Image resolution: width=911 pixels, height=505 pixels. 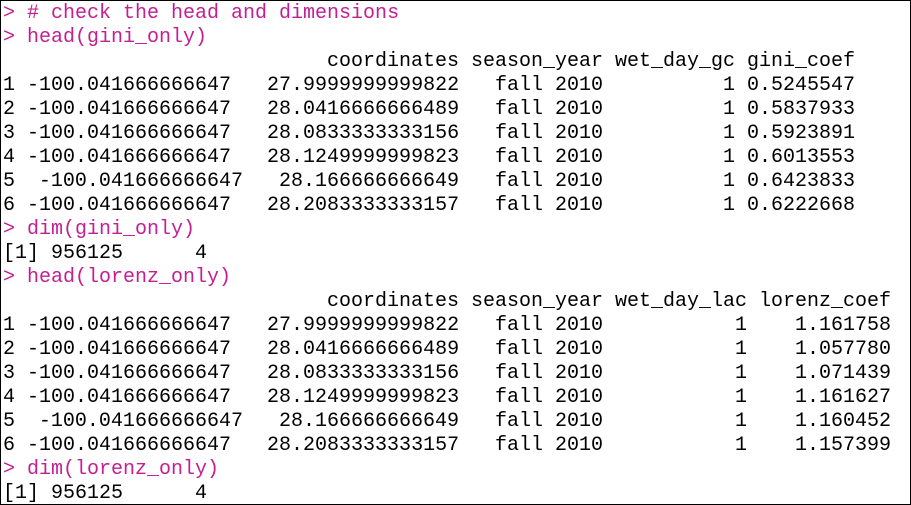 I want to click on table-cell: 1.161758, so click(x=842, y=325).